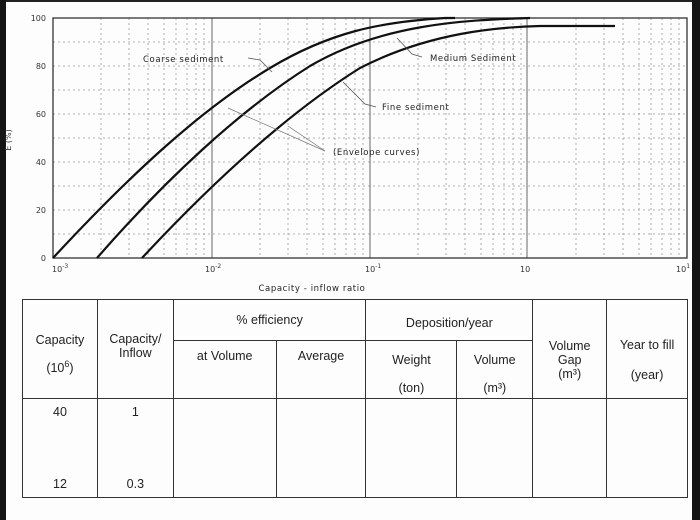 The width and height of the screenshot is (700, 520). I want to click on svg-text: 60, so click(41, 114).